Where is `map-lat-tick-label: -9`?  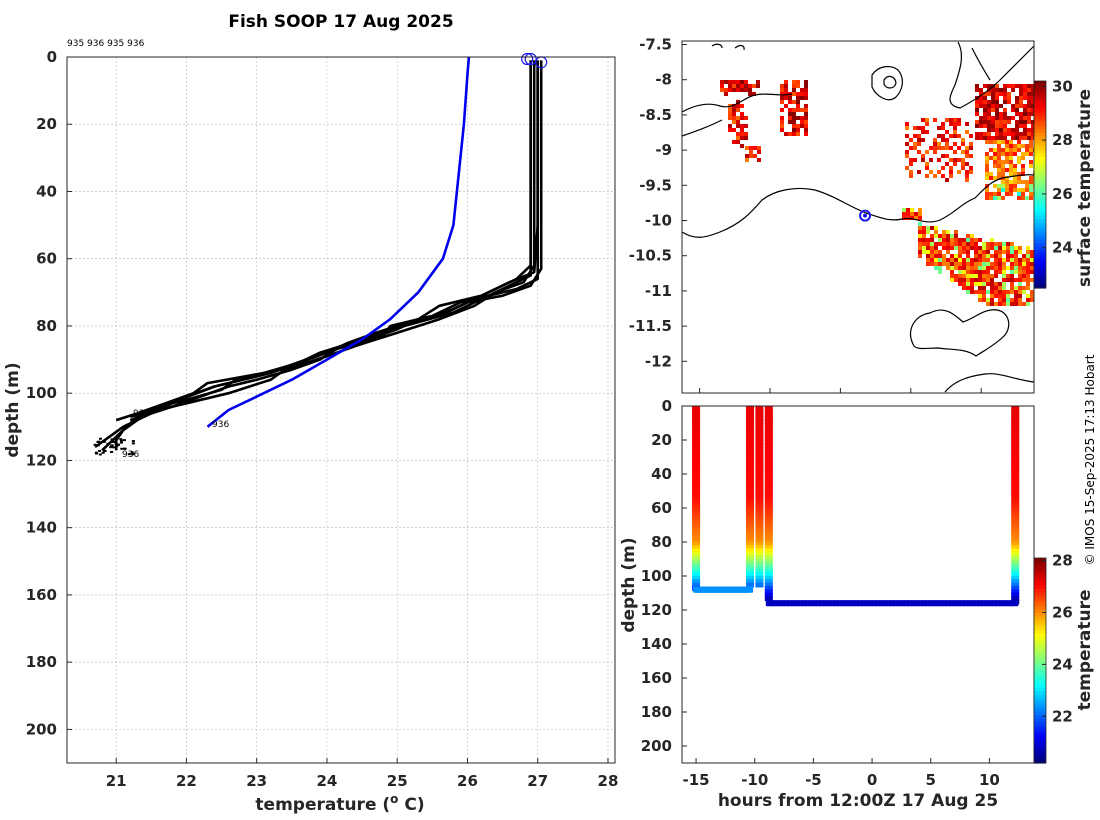 map-lat-tick-label: -9 is located at coordinates (663, 150).